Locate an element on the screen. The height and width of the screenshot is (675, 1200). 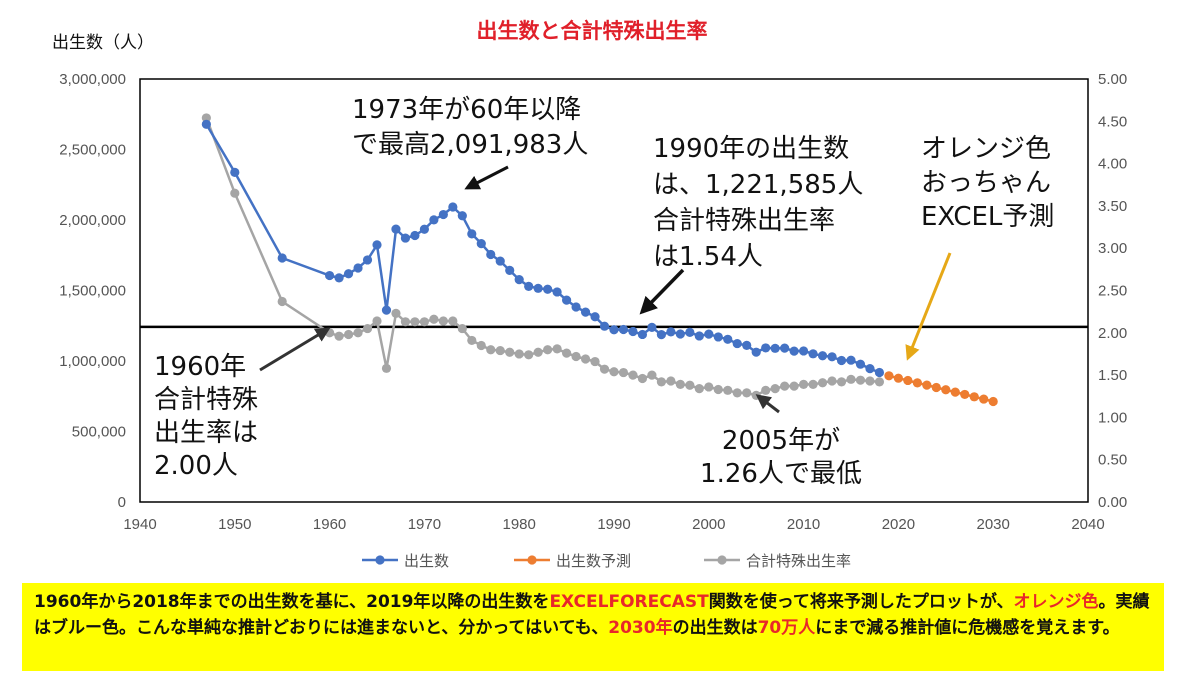
y-axis-label-left: 出生数（人） is located at coordinates (103, 43).